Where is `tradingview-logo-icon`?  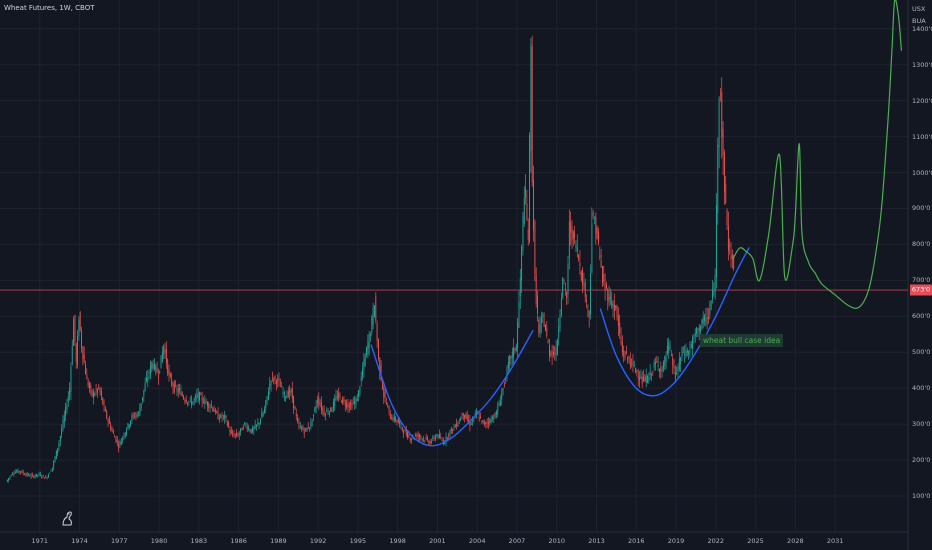 tradingview-logo-icon is located at coordinates (68, 518).